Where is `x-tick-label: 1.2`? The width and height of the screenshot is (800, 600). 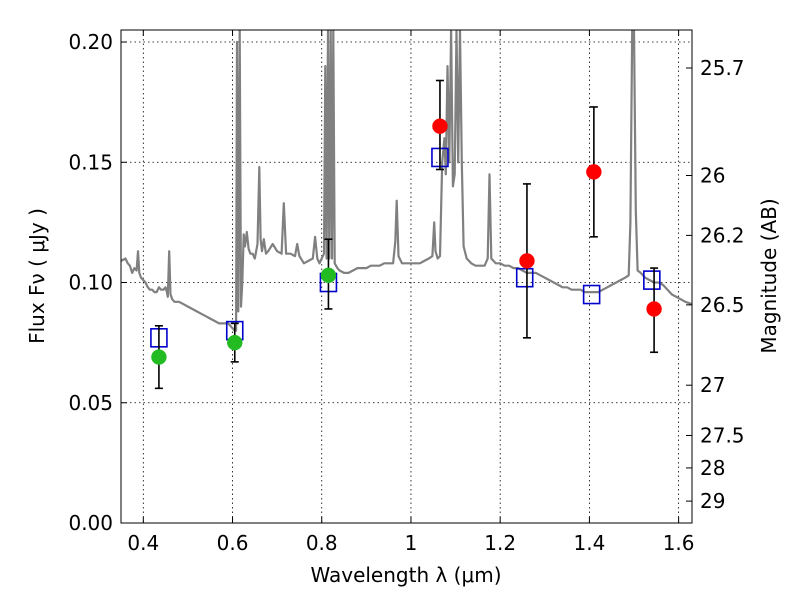
x-tick-label: 1.2 is located at coordinates (500, 543).